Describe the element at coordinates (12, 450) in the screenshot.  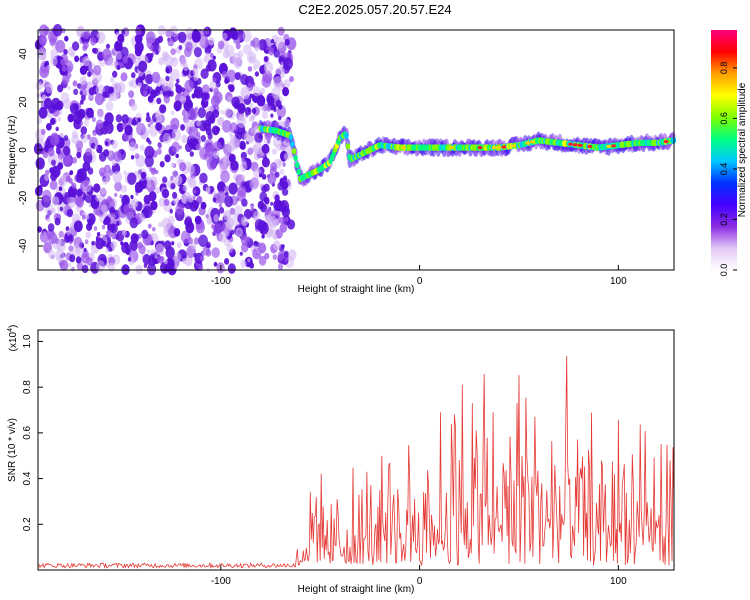
I see `snr-y-axis-label: SNR (10 * v/v)` at that location.